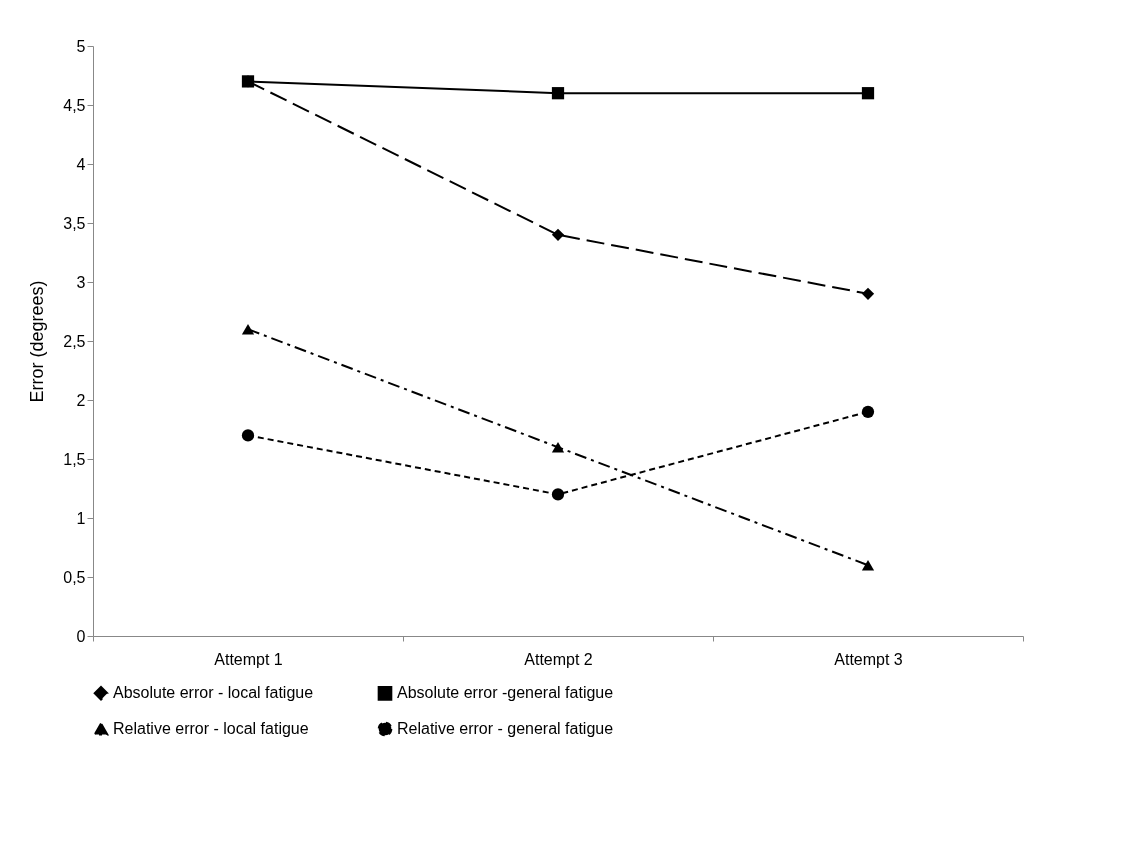 The width and height of the screenshot is (1136, 845). Describe the element at coordinates (81, 400) in the screenshot. I see `y-tick-label: 2` at that location.